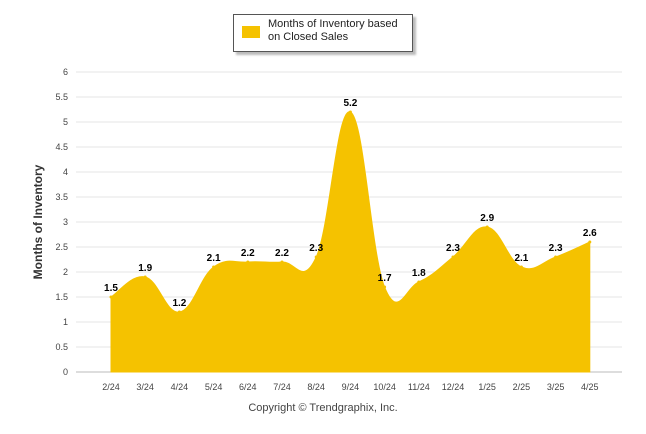 The height and width of the screenshot is (434, 646). What do you see at coordinates (282, 387) in the screenshot?
I see `x-tick-label: 7/24` at bounding box center [282, 387].